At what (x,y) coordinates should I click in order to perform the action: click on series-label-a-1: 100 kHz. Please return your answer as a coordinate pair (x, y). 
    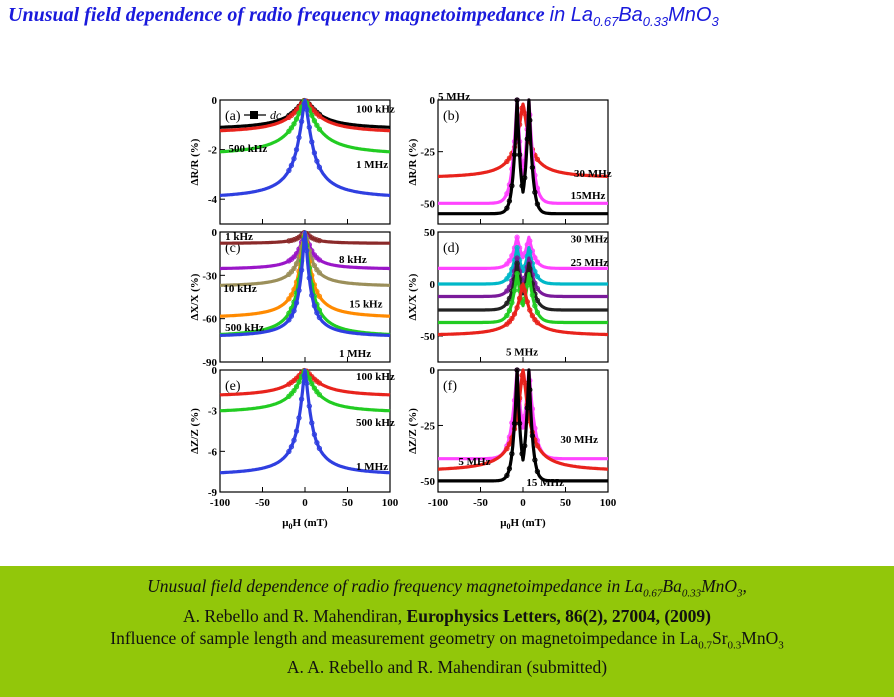
    Looking at the image, I should click on (375, 109).